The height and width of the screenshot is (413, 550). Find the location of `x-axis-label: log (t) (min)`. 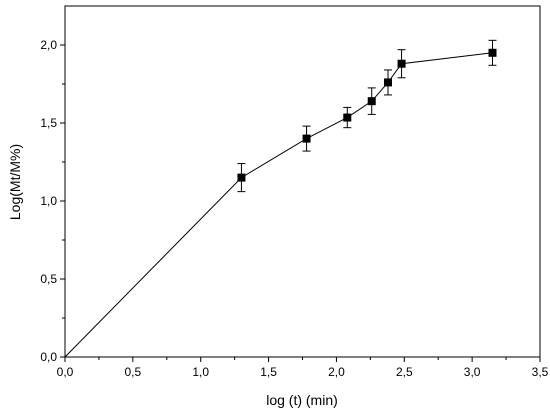

x-axis-label: log (t) (min) is located at coordinates (302, 400).